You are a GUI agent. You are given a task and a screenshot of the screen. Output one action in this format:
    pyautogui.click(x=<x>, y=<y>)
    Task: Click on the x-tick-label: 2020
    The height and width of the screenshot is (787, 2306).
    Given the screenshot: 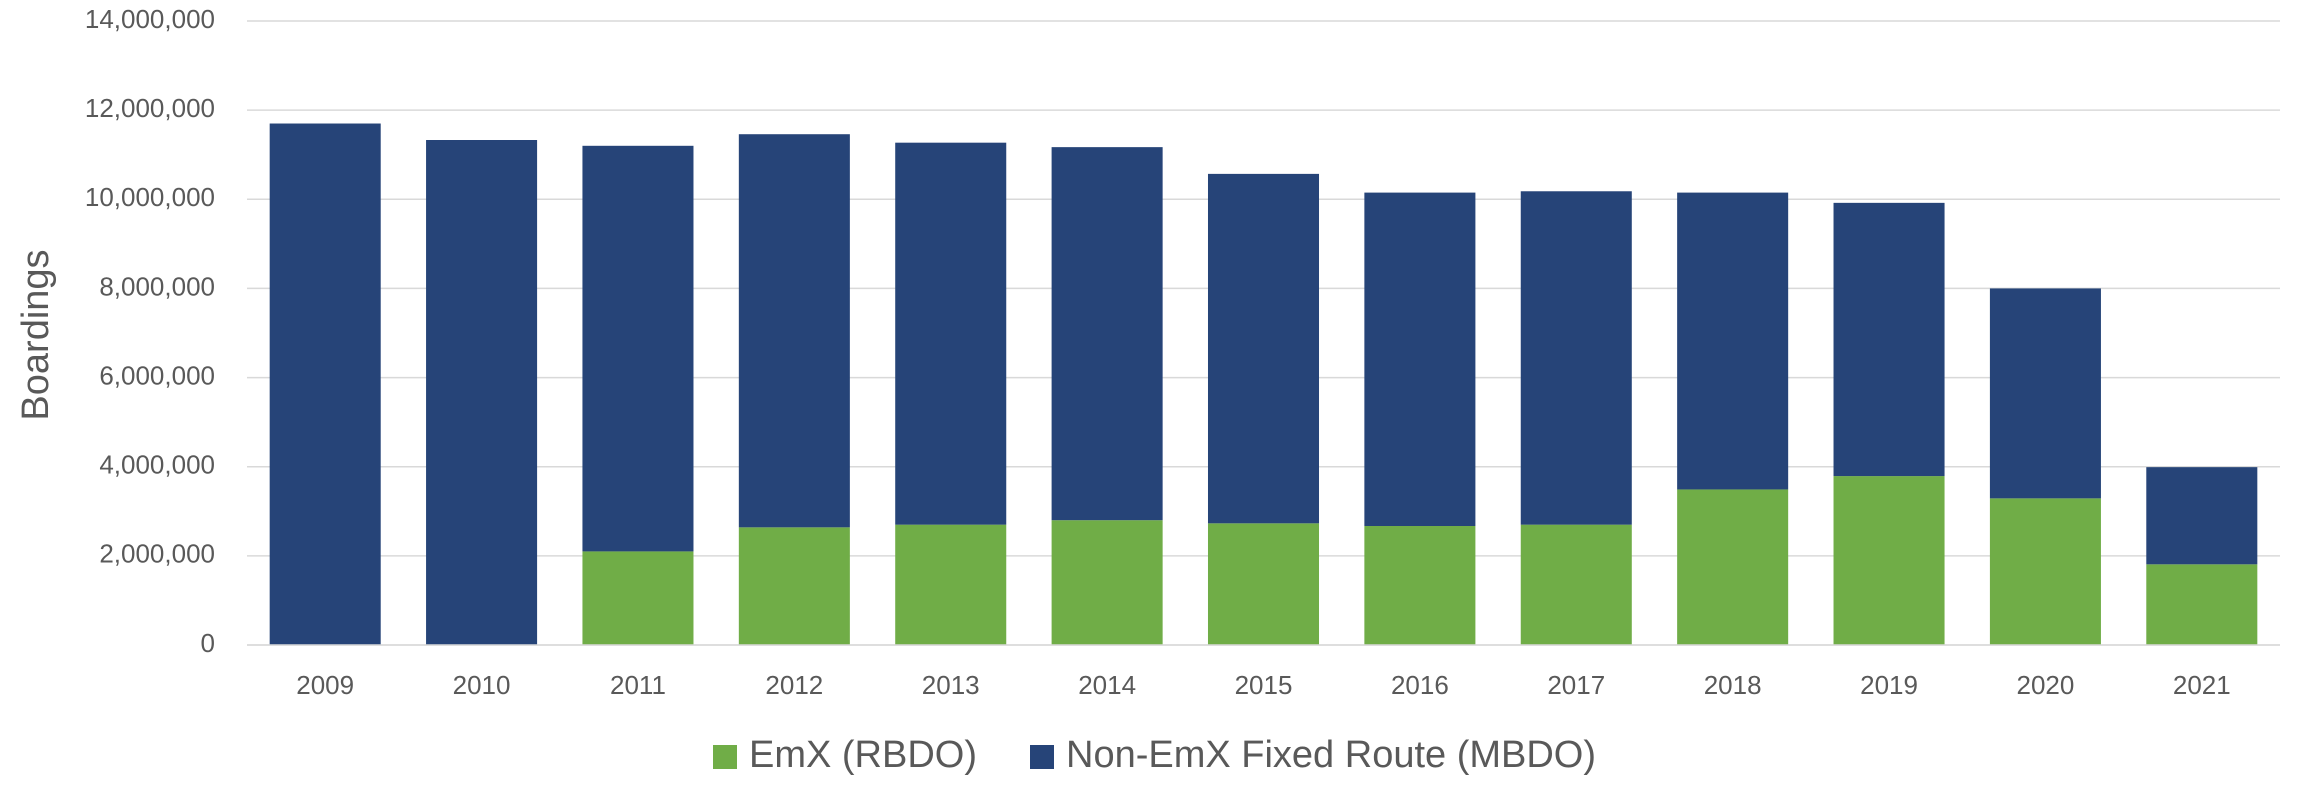 What is the action you would take?
    pyautogui.click(x=2046, y=685)
    